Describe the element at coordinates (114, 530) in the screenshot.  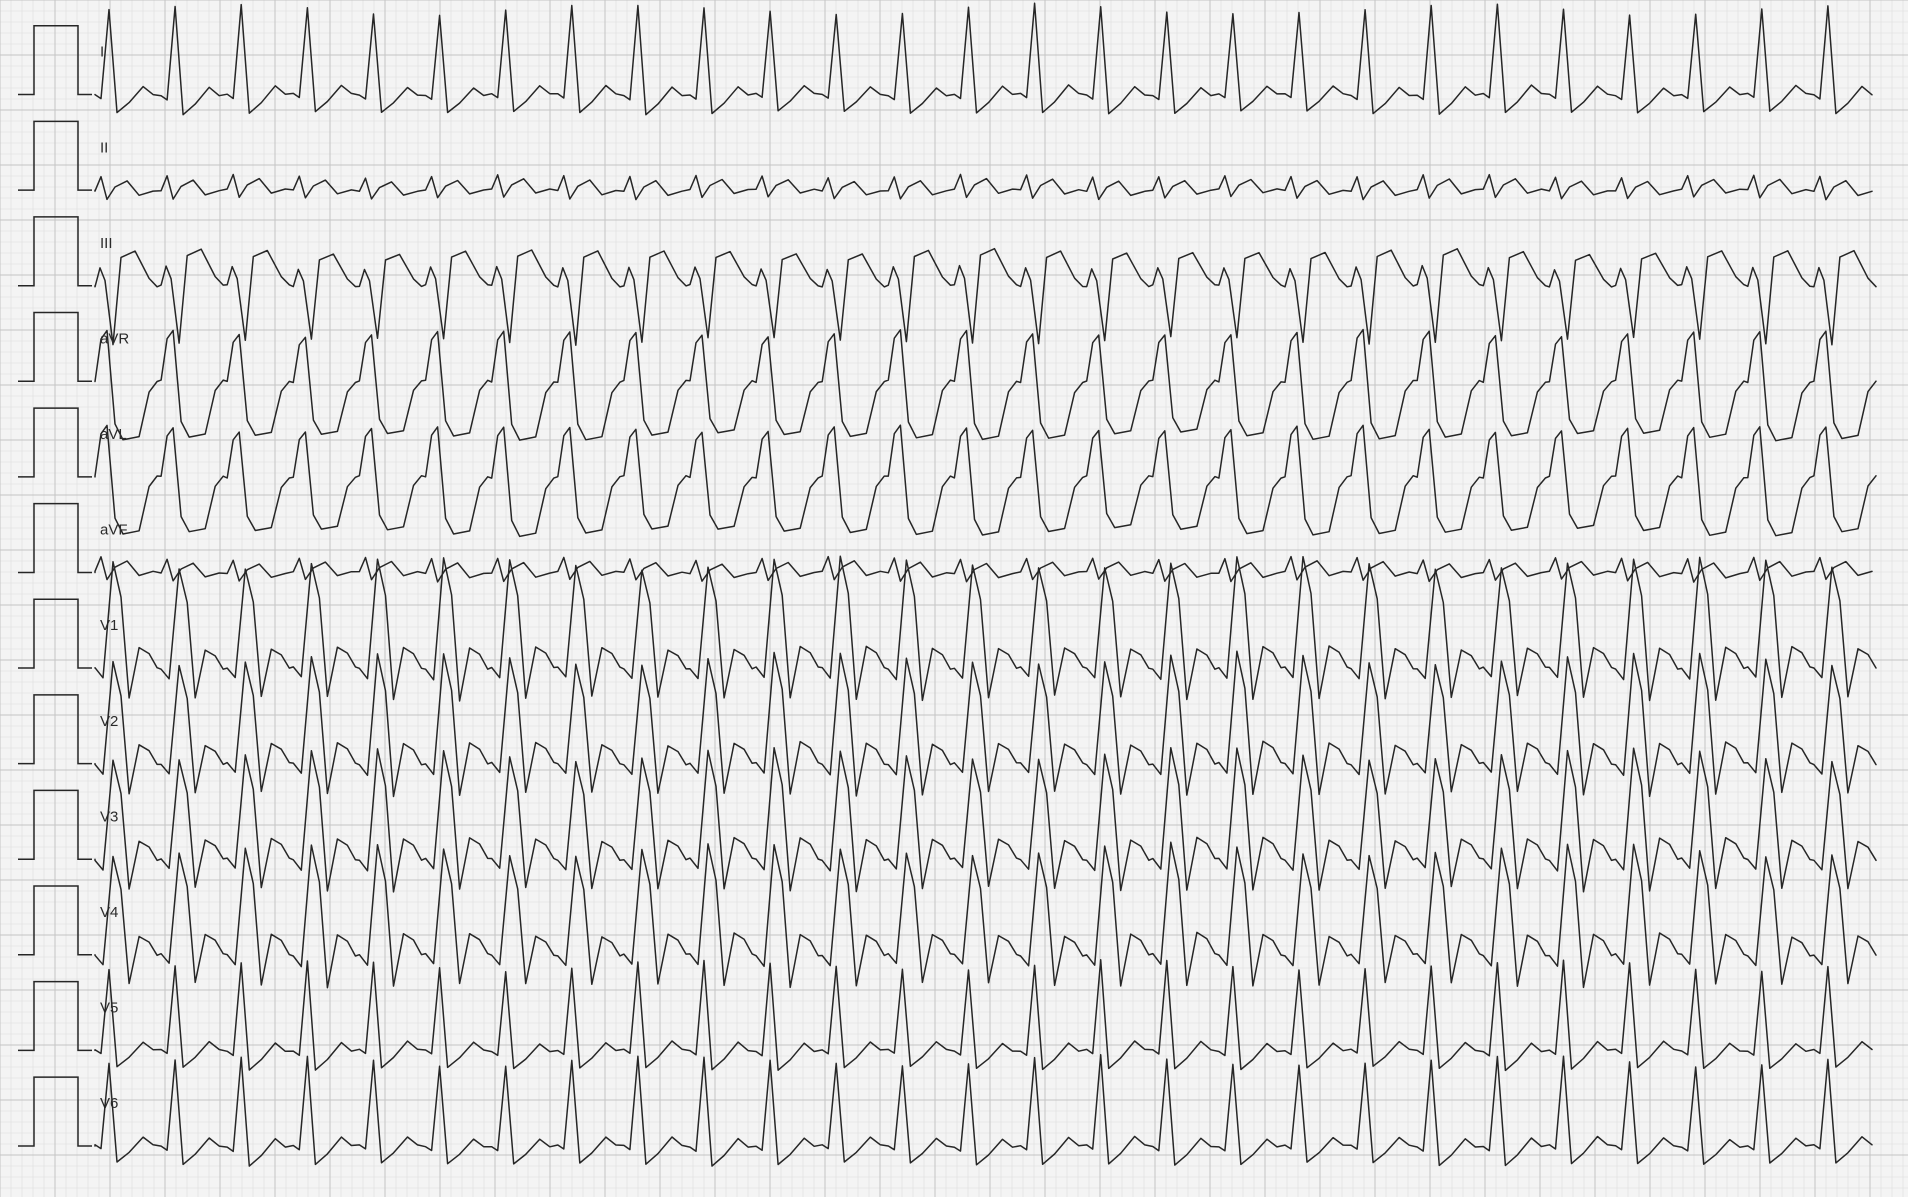
I see `lead-label: aVF` at that location.